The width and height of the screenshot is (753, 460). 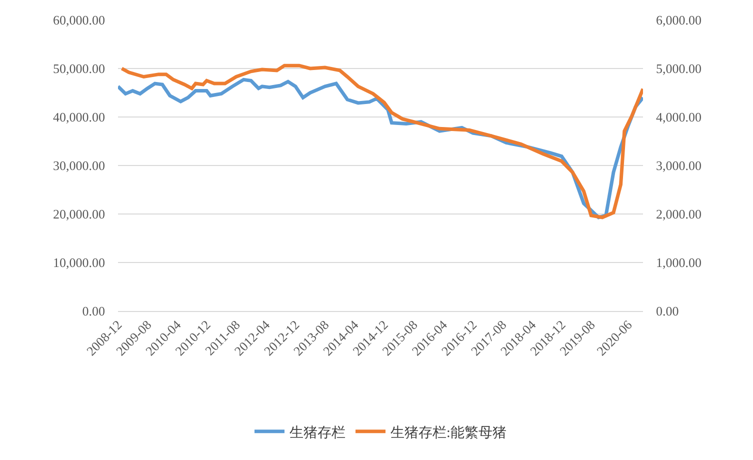 What do you see at coordinates (679, 68) in the screenshot?
I see `y2-tick-label: 5,000.00` at bounding box center [679, 68].